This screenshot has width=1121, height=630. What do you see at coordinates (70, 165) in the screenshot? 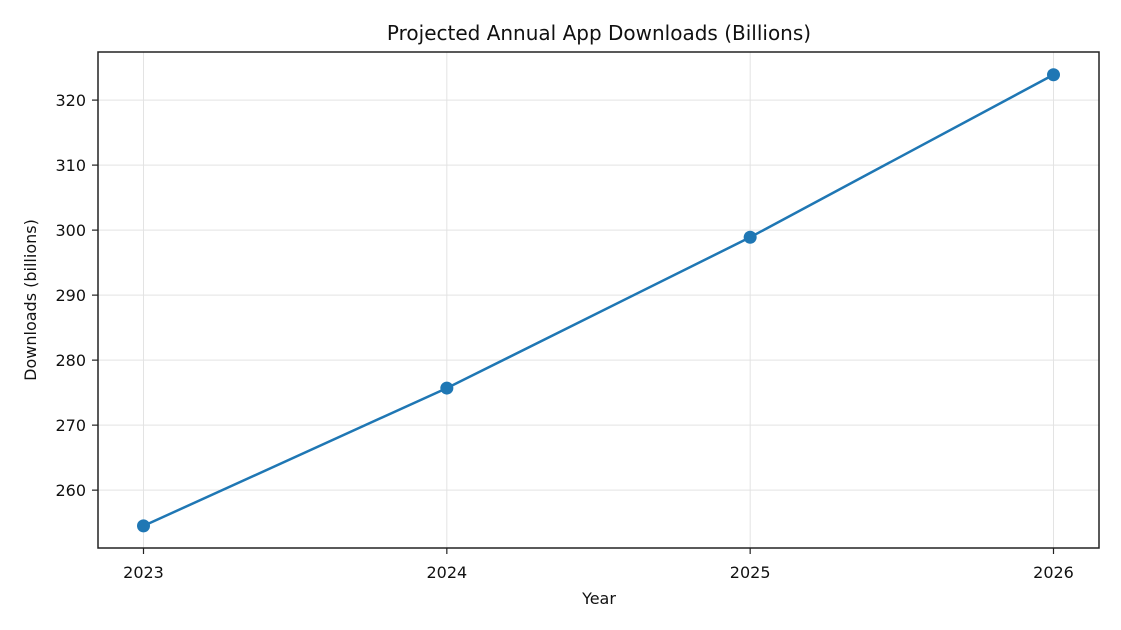
I see `y-tick-label: 310` at bounding box center [70, 165].